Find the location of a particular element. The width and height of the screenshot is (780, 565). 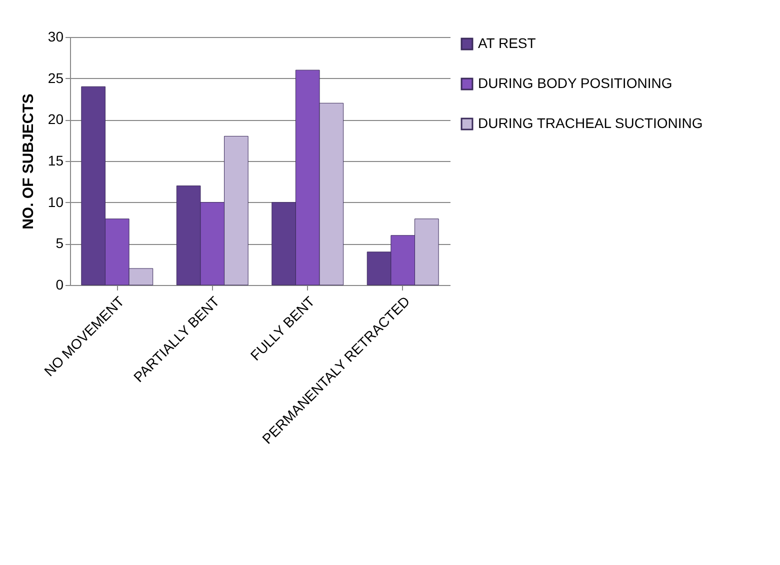

y-tick-label: 15 is located at coordinates (56, 160).